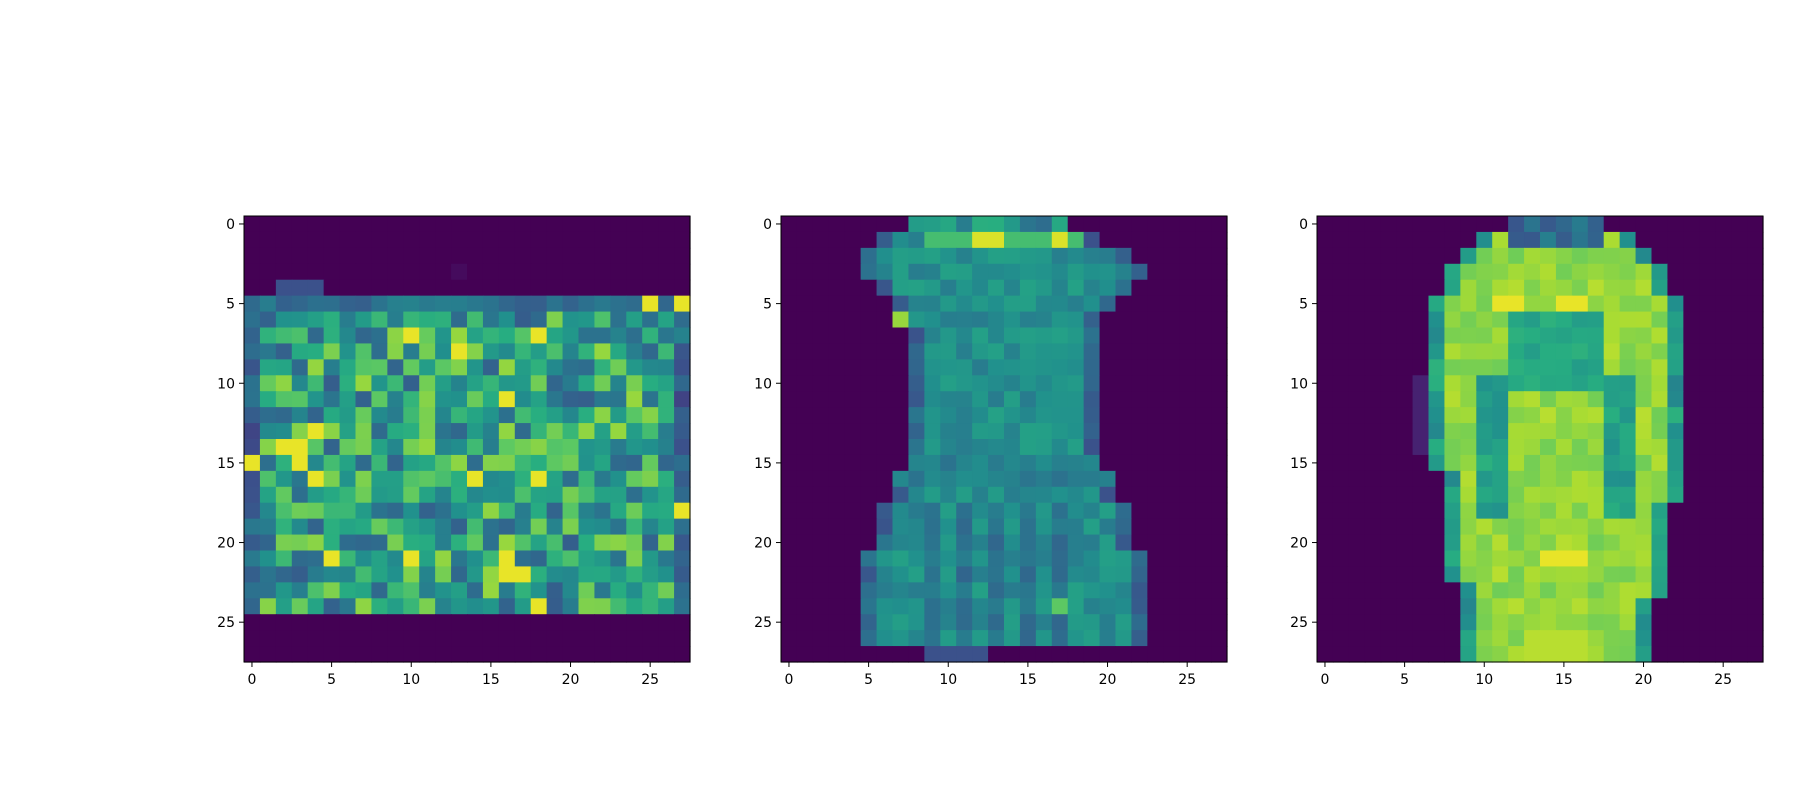  Describe the element at coordinates (1299, 384) in the screenshot. I see `y-tick-label: 10` at that location.